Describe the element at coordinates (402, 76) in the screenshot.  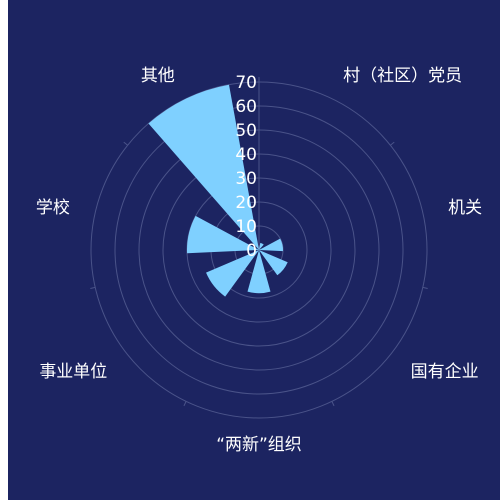
I see `category-label: 村（社区）党员` at that location.